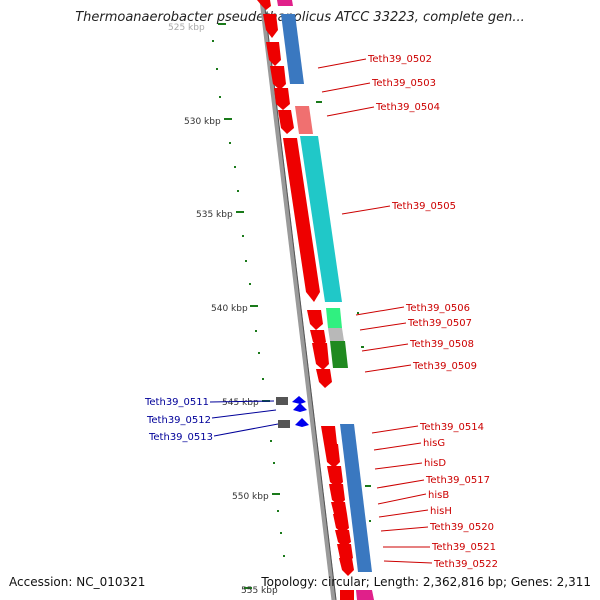 Image resolution: width=600 pixels, height=600 pixels. Describe the element at coordinates (451, 427) in the screenshot. I see `gene-label: Teth39_0514` at that location.